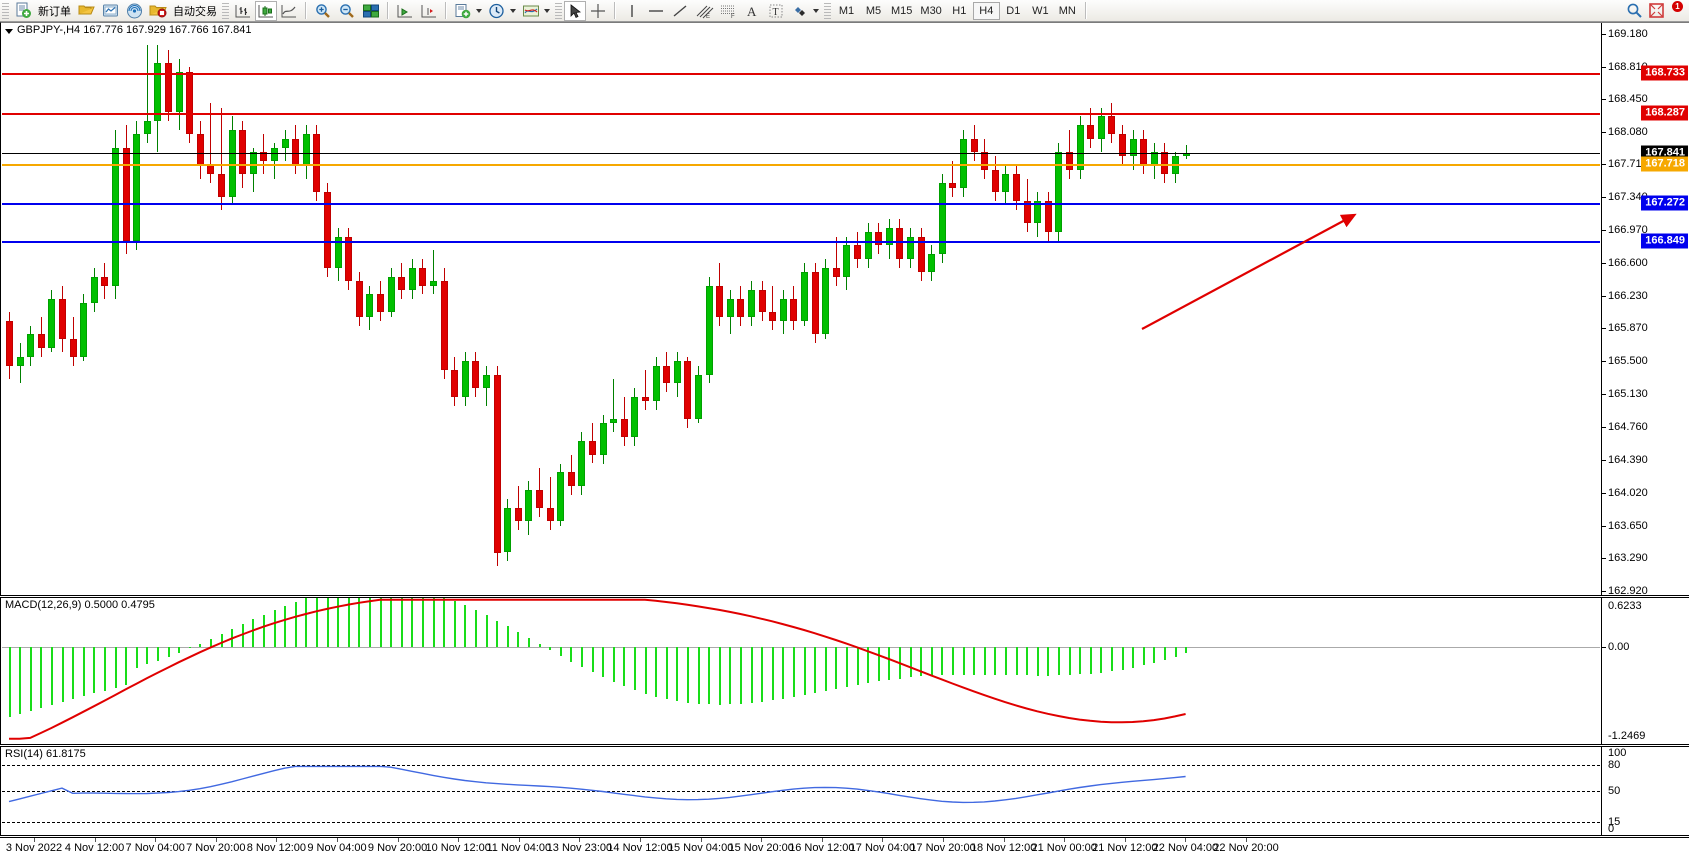 The width and height of the screenshot is (1689, 860). I want to click on resistance-2-price-tag: 168.733, so click(1664, 73).